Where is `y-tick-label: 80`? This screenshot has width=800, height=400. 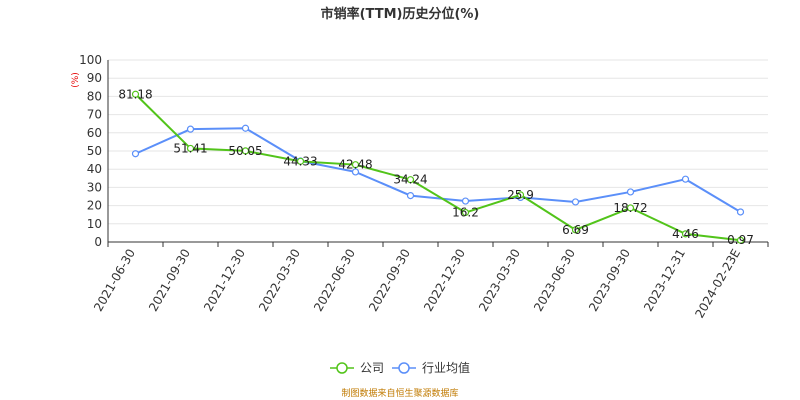 y-tick-label: 80 is located at coordinates (94, 96).